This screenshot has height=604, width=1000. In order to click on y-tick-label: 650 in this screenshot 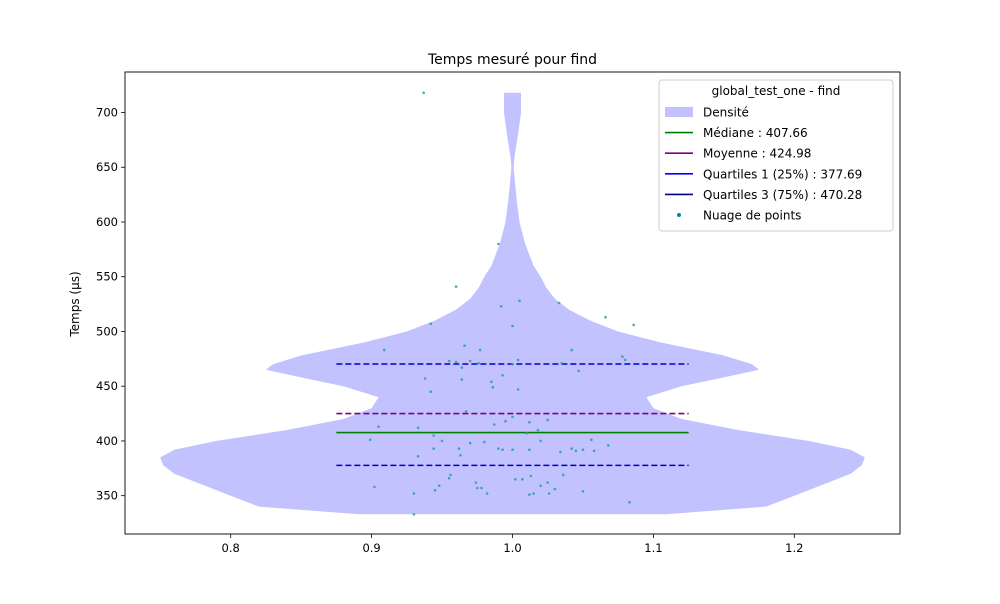, I will do `click(107, 167)`.